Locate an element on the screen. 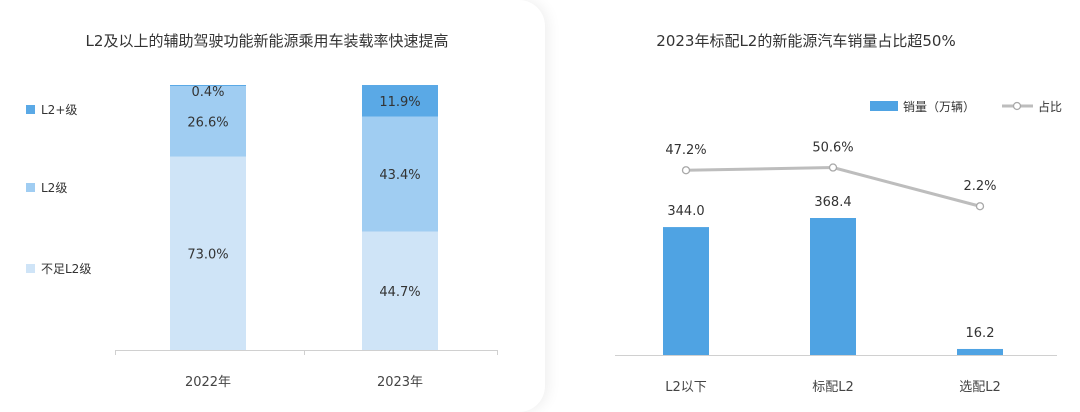  x-tick-label: 2022年 is located at coordinates (208, 382).